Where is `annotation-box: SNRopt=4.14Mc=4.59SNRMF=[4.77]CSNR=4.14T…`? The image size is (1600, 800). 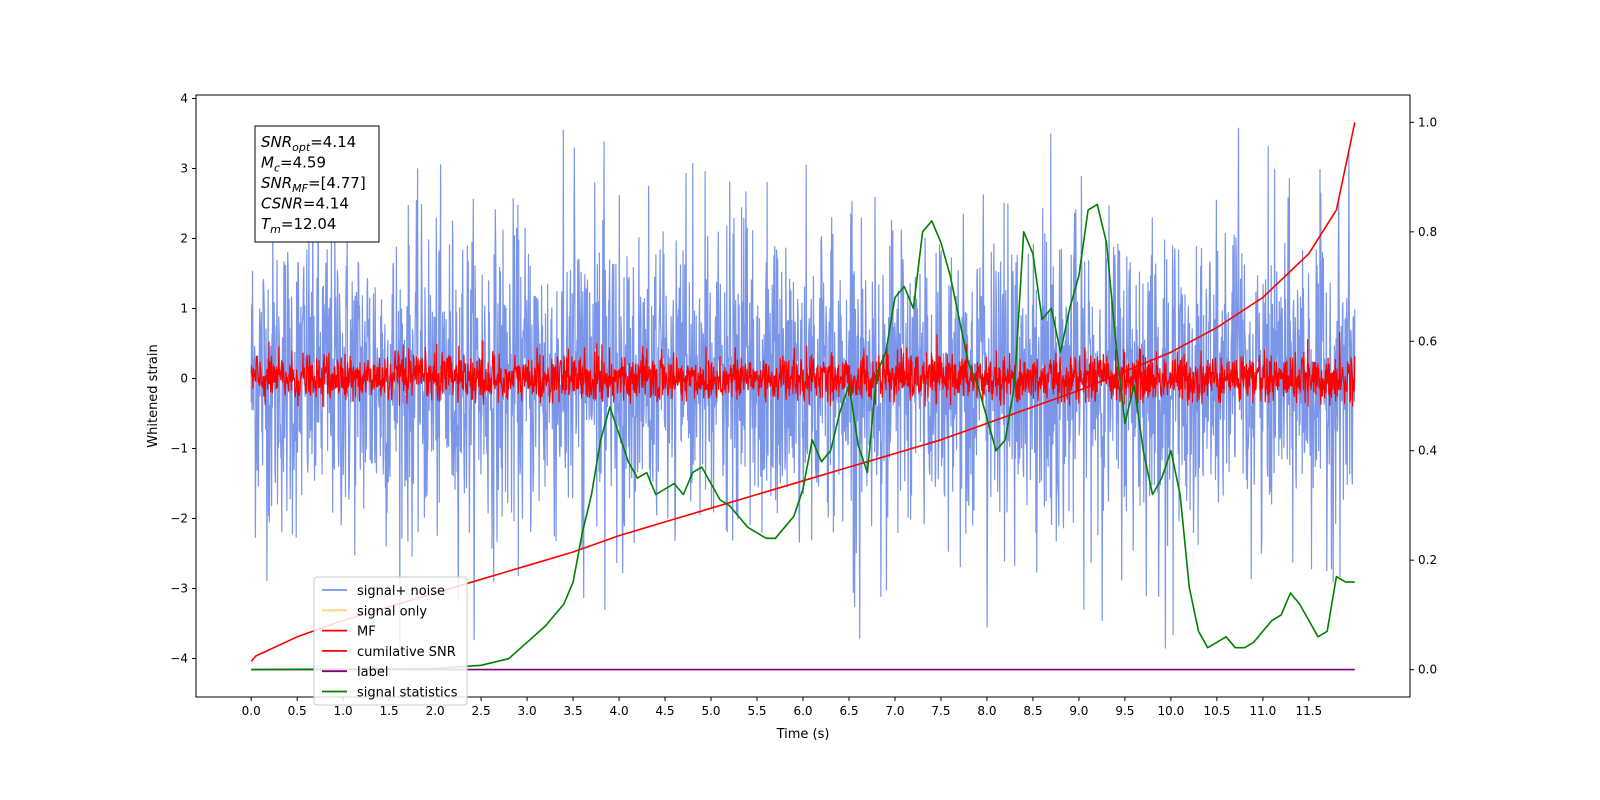
annotation-box: SNRopt=4.14Mc=4.59SNRMF=[4.77]CSNR=4.14T… is located at coordinates (317, 184).